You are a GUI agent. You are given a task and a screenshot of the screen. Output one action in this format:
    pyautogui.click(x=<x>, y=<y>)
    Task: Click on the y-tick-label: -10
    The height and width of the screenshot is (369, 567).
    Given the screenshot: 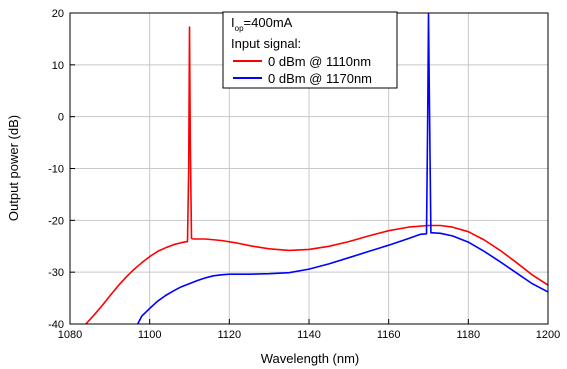 What is the action you would take?
    pyautogui.click(x=56, y=170)
    